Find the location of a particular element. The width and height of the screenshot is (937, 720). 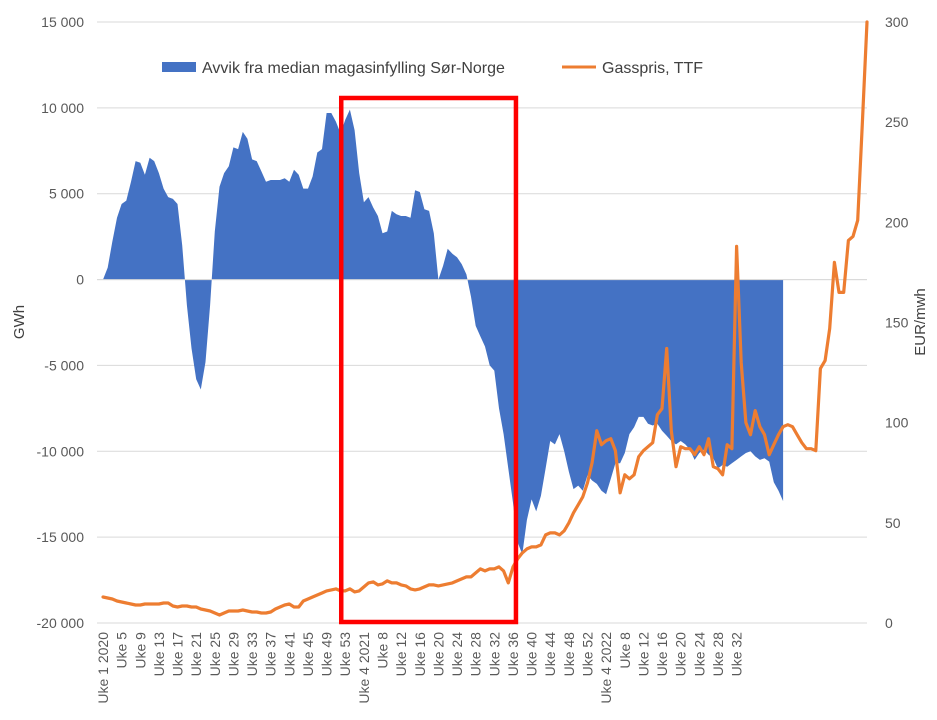

left-tick-label: -10 000 is located at coordinates (61, 451).